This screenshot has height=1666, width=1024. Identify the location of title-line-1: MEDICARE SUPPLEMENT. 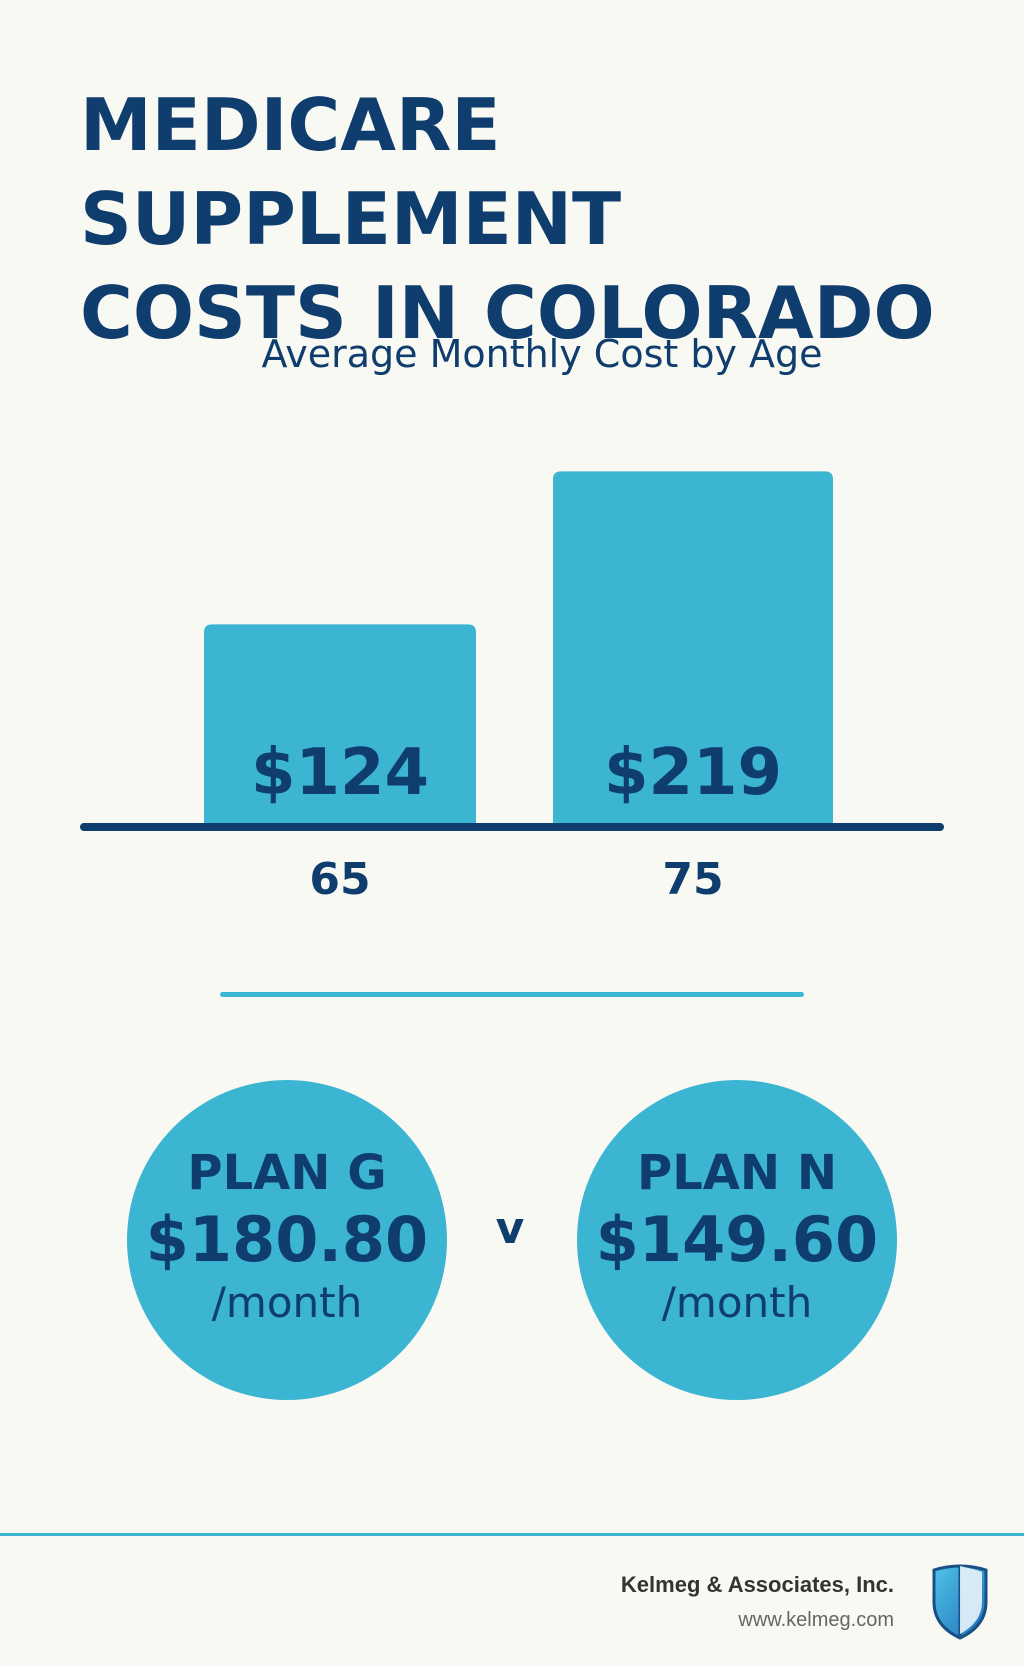
(351, 172).